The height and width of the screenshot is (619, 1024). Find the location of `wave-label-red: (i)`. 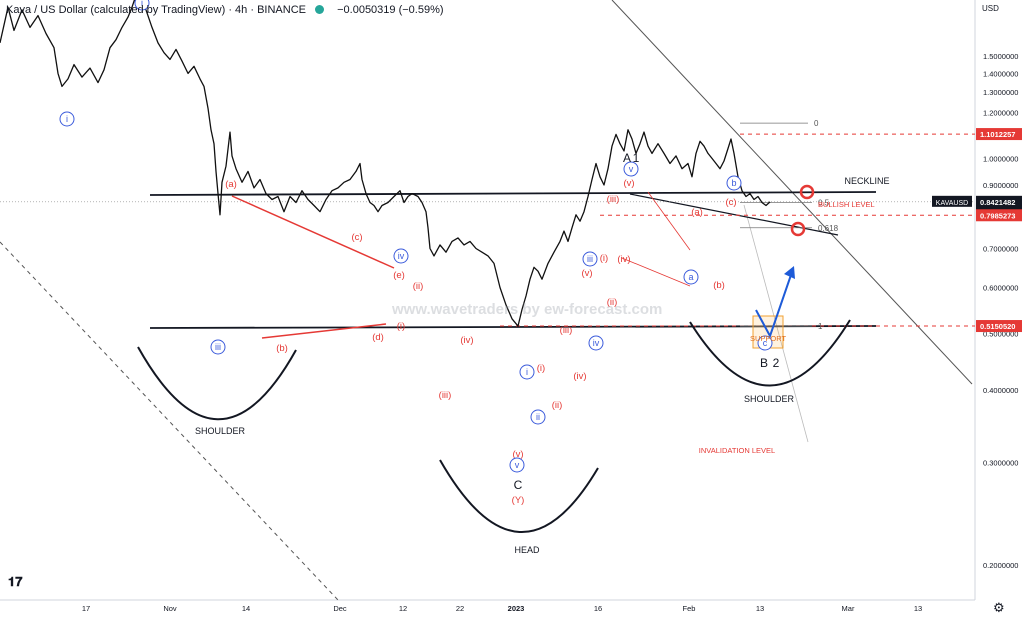

wave-label-red: (i) is located at coordinates (604, 258).